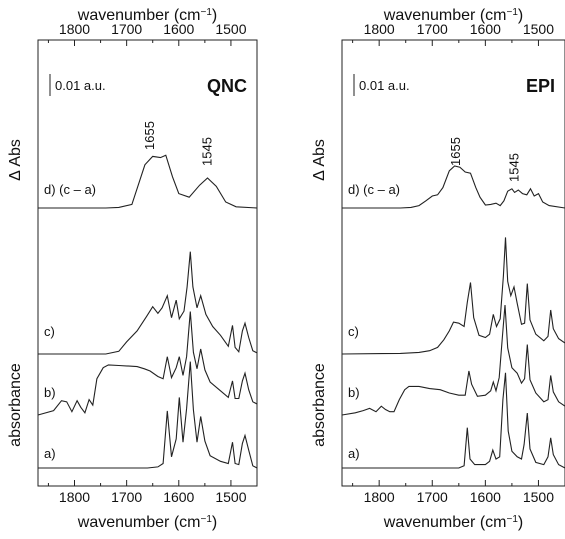 This screenshot has width=565, height=539. Describe the element at coordinates (227, 86) in the screenshot. I see `panel-title: QNC` at that location.